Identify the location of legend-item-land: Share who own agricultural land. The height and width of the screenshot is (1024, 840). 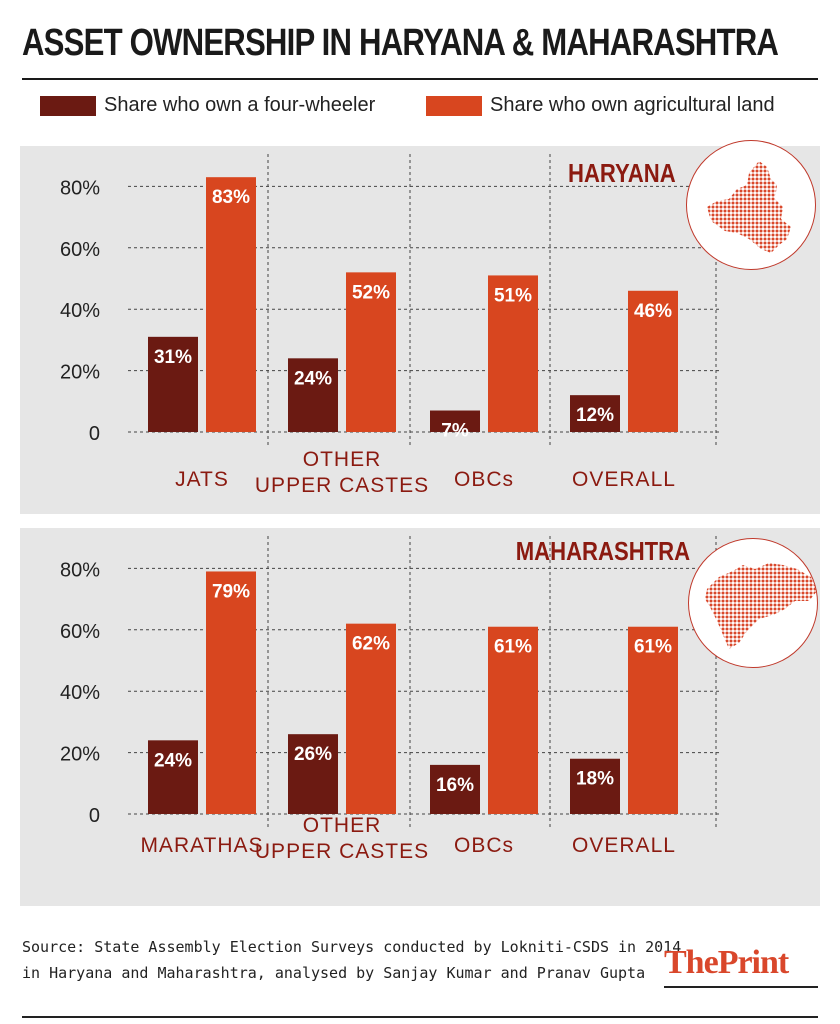
(600, 105).